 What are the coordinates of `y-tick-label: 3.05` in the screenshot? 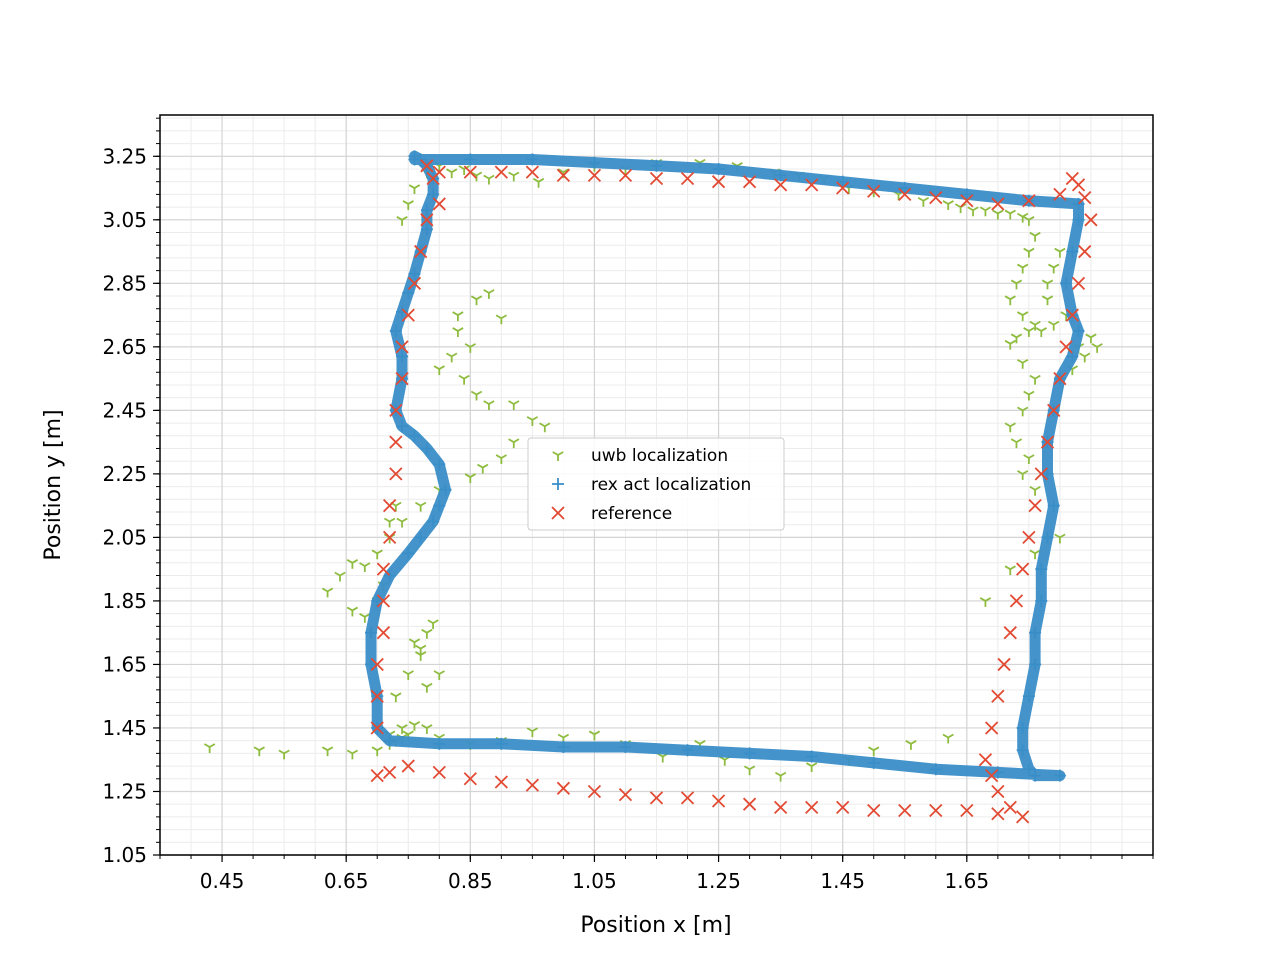 It's located at (124, 220).